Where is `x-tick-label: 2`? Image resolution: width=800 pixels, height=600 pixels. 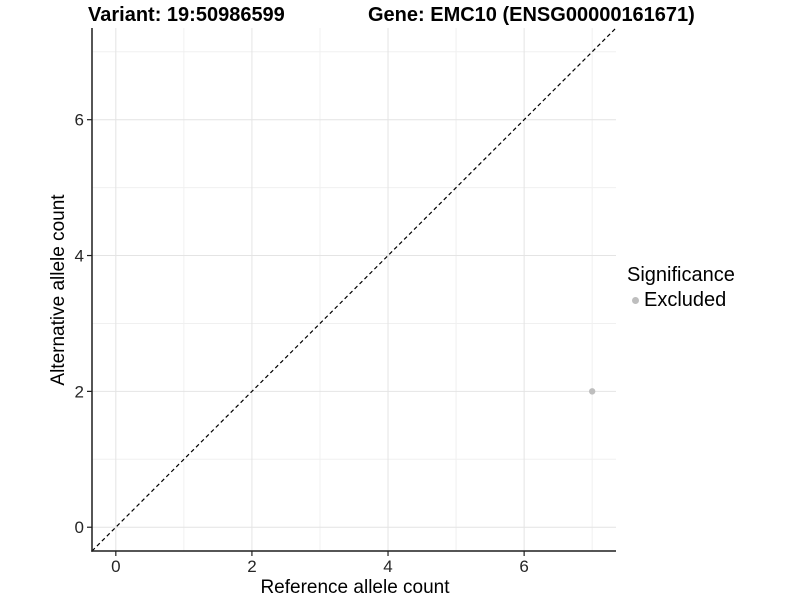
x-tick-label: 2 is located at coordinates (251, 566).